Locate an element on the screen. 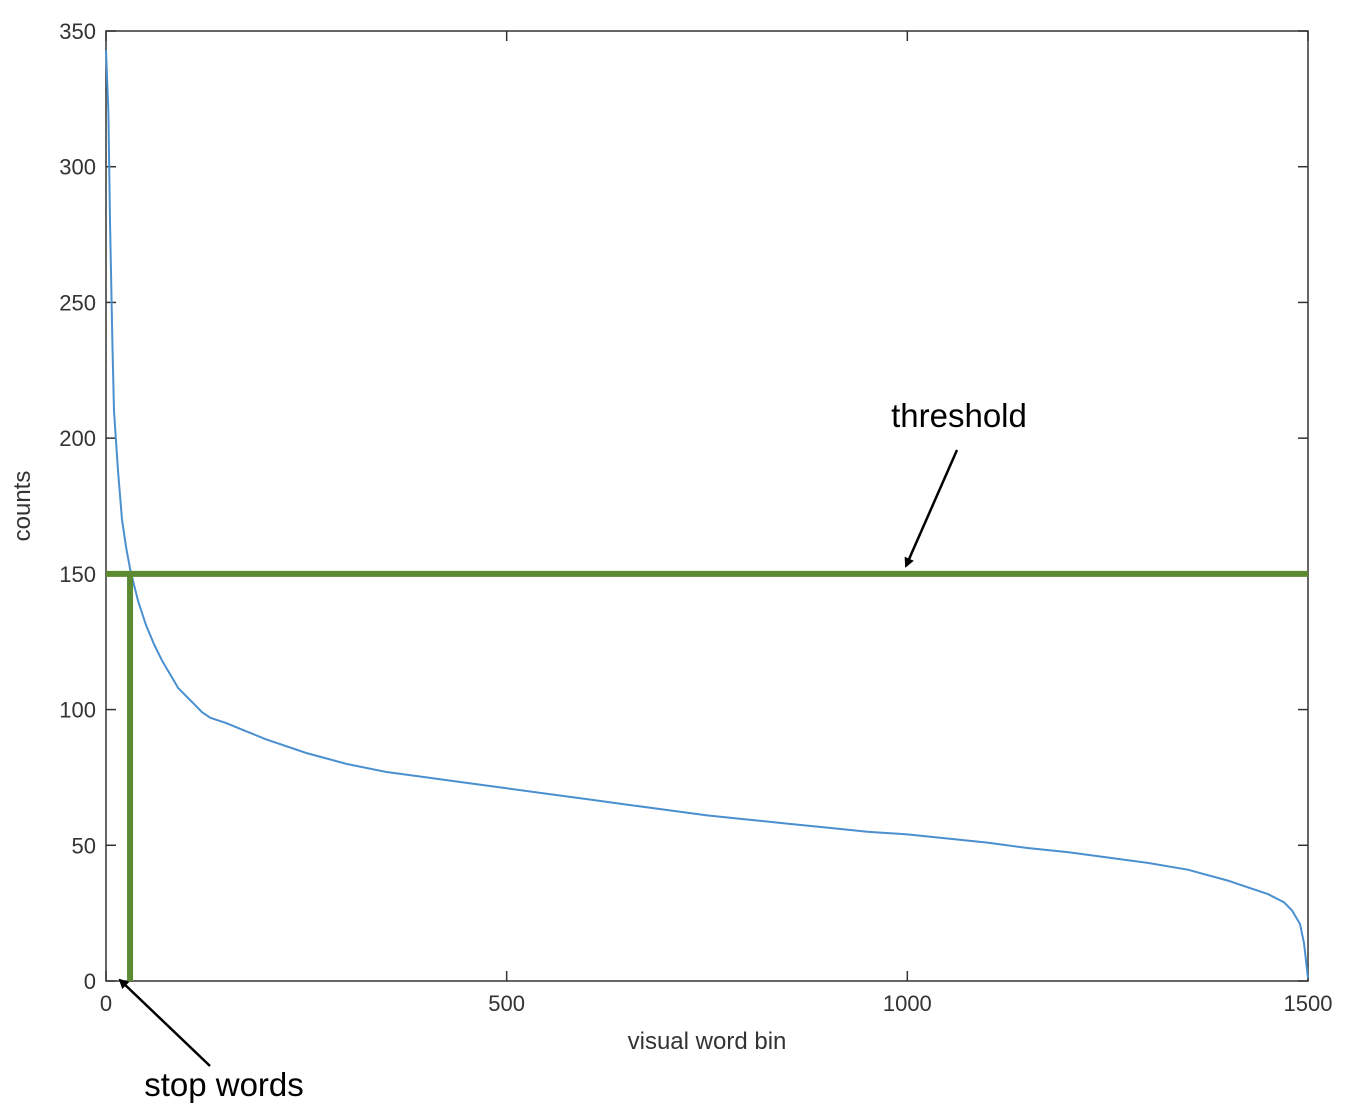 The height and width of the screenshot is (1116, 1346). threshold-annotation: threshold is located at coordinates (959, 415).